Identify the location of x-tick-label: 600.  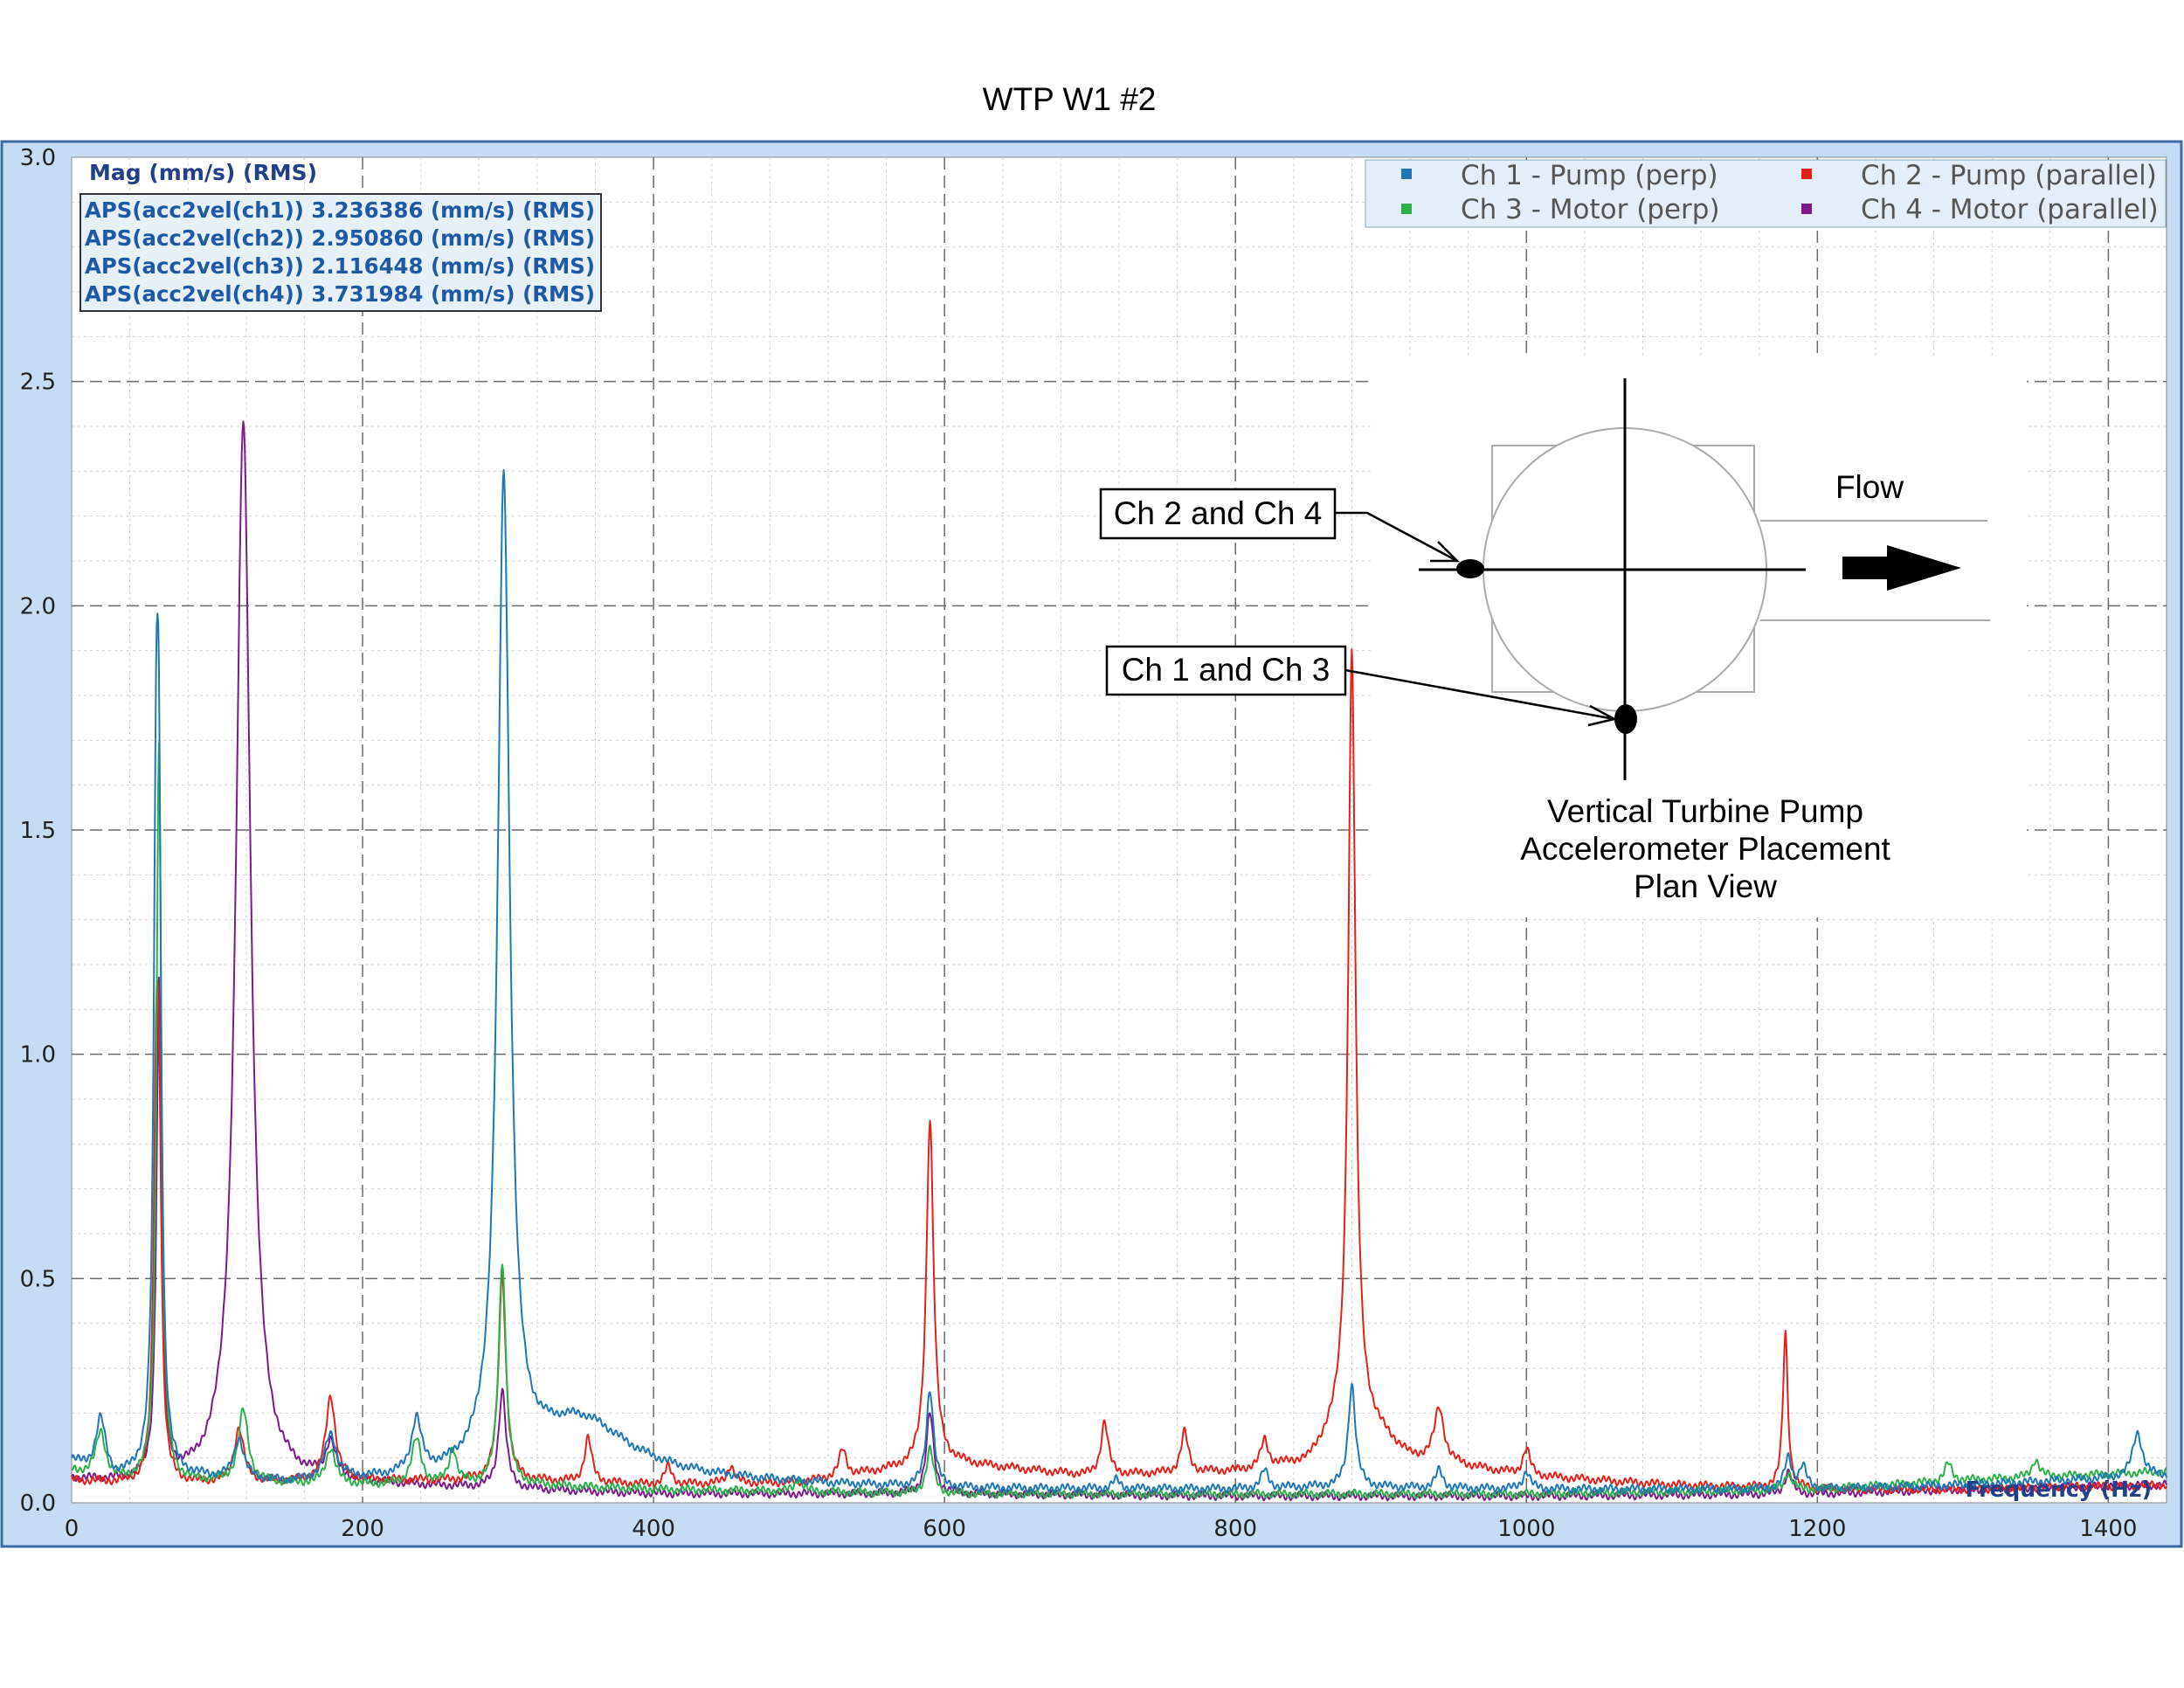
(944, 1529).